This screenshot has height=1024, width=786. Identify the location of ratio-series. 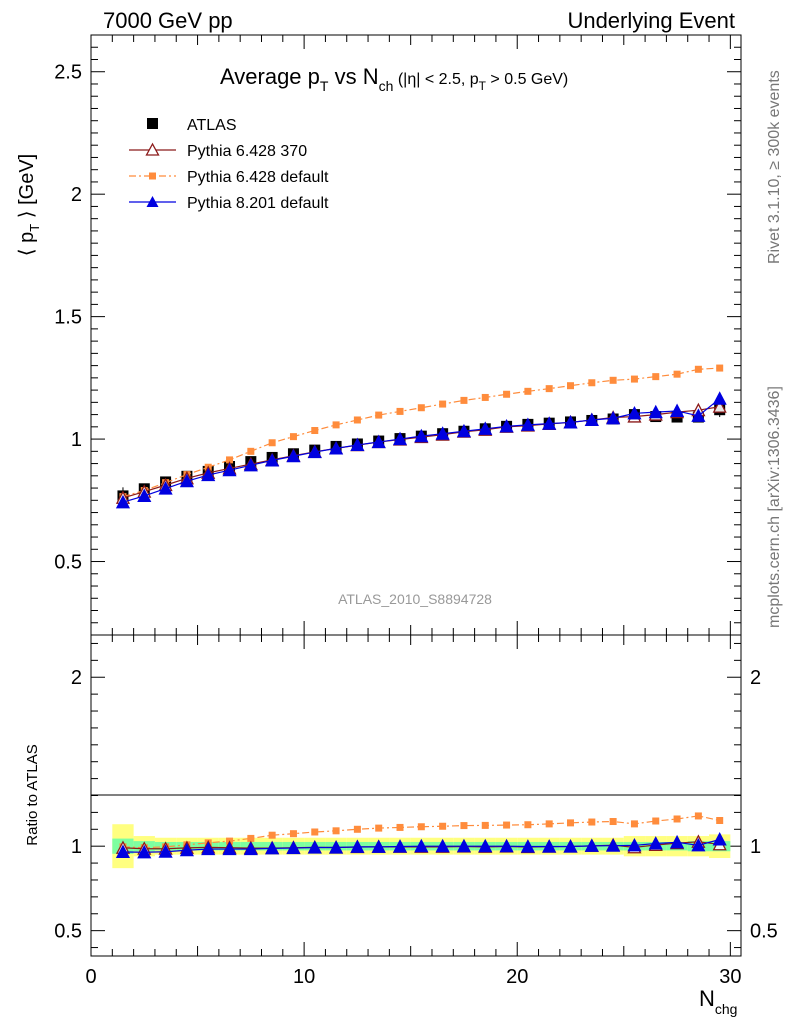
(421, 835).